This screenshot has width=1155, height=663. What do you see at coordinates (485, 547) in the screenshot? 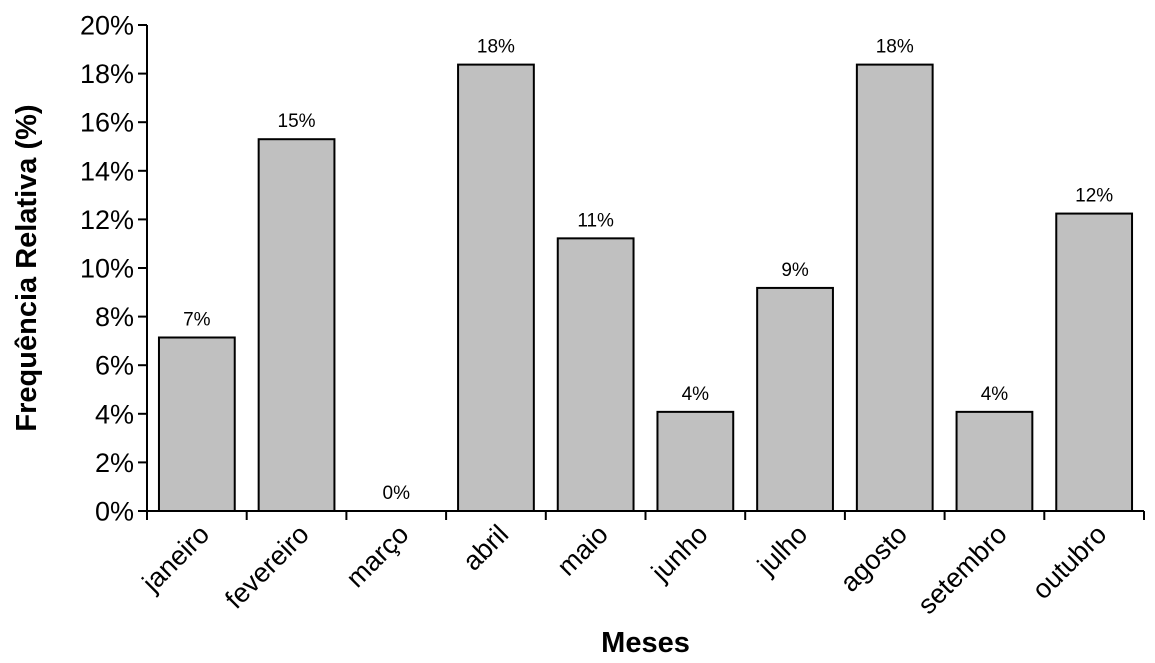
I see `x-tick-label-abril: abril` at bounding box center [485, 547].